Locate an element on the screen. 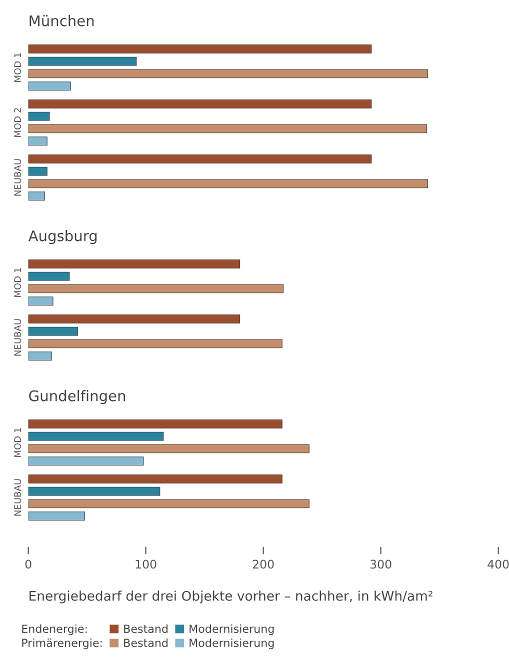  chart-title: Gundelfingen is located at coordinates (77, 397).